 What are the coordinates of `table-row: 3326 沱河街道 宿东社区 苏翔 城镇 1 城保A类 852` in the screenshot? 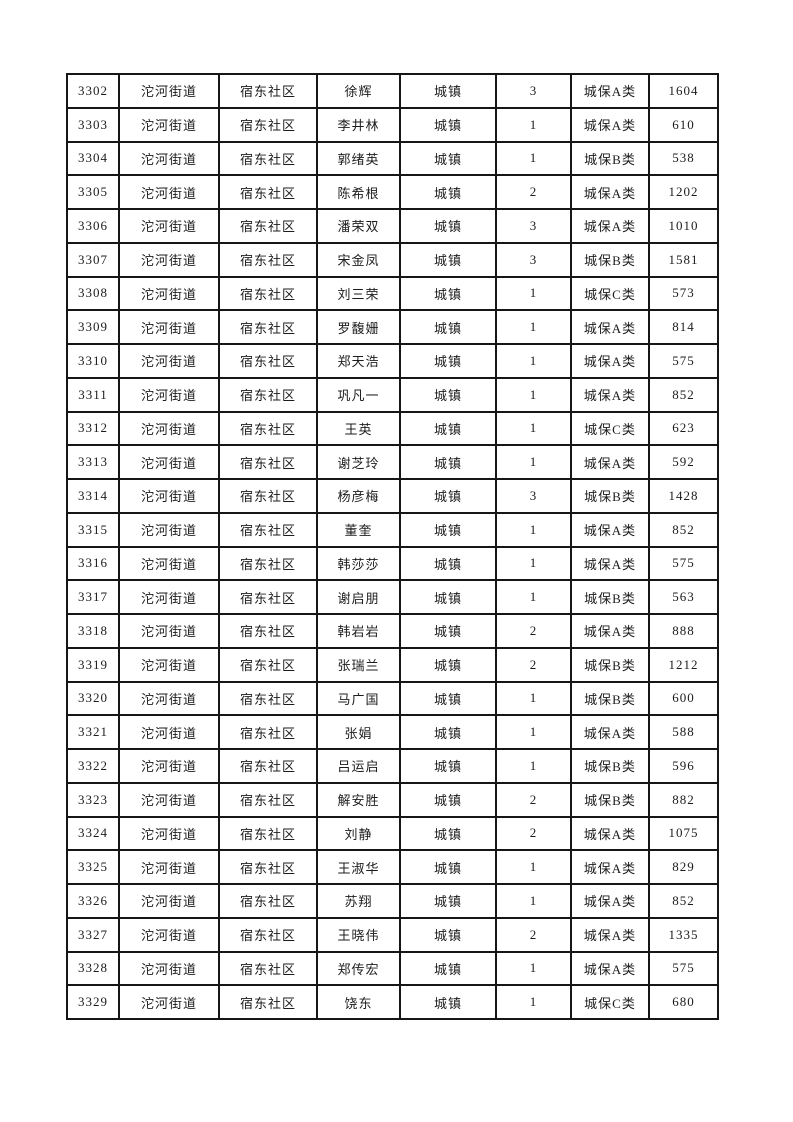 It's located at (392, 901).